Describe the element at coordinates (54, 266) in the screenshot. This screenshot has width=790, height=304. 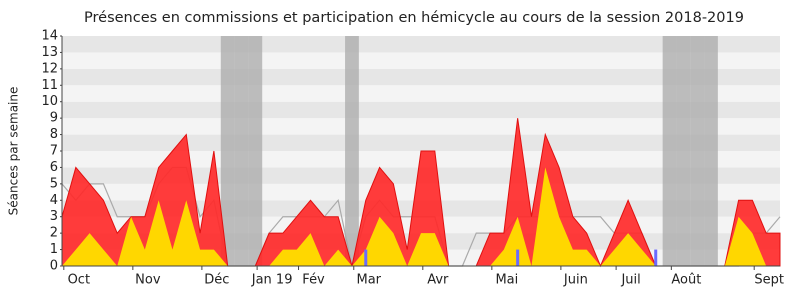
I see `y-tick-label: 0` at that location.